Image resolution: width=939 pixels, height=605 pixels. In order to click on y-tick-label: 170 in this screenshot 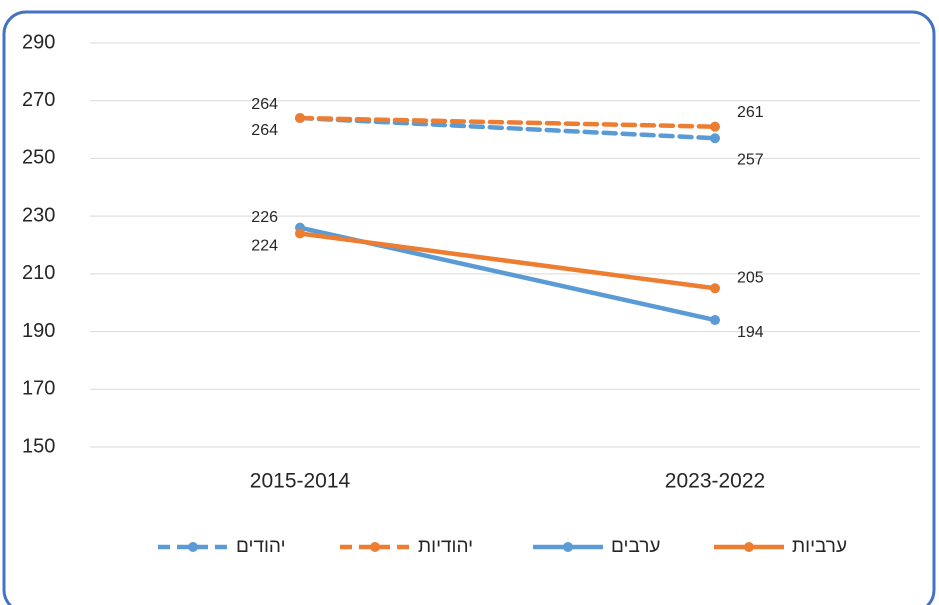, I will do `click(38, 389)`.